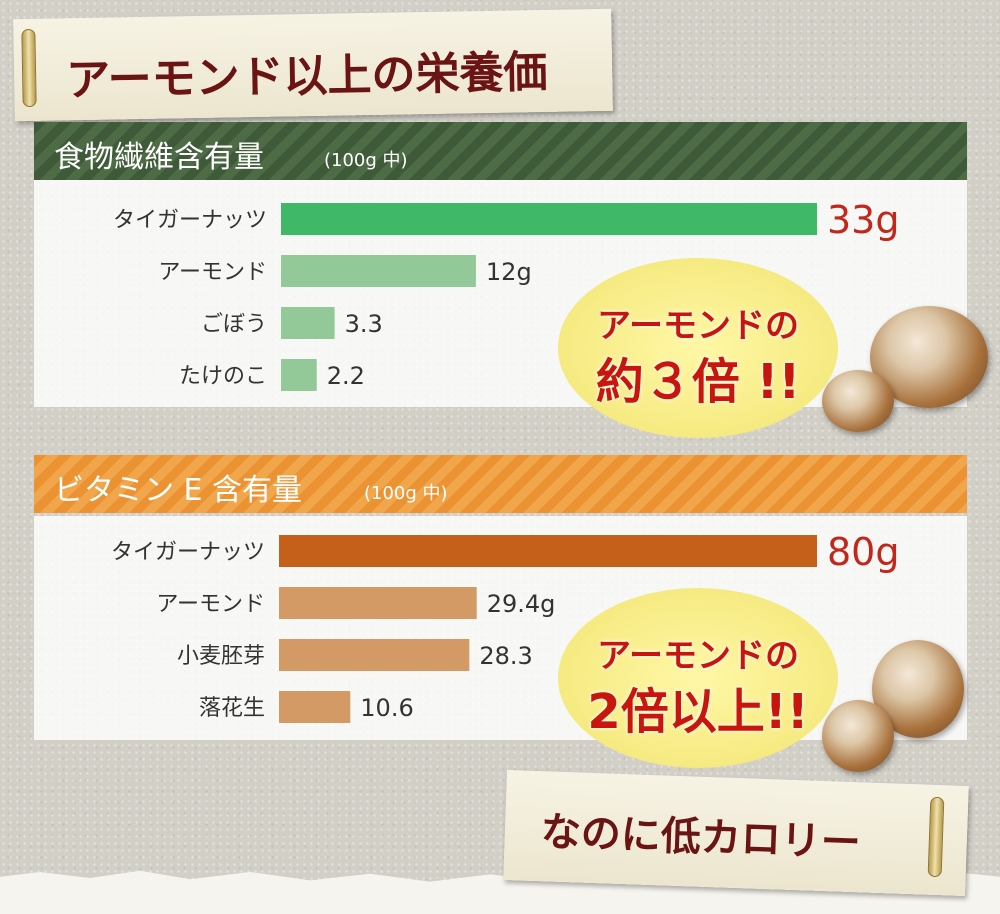  I want to click on fiber-callout-line2: 約３倍 !!, so click(698, 382).